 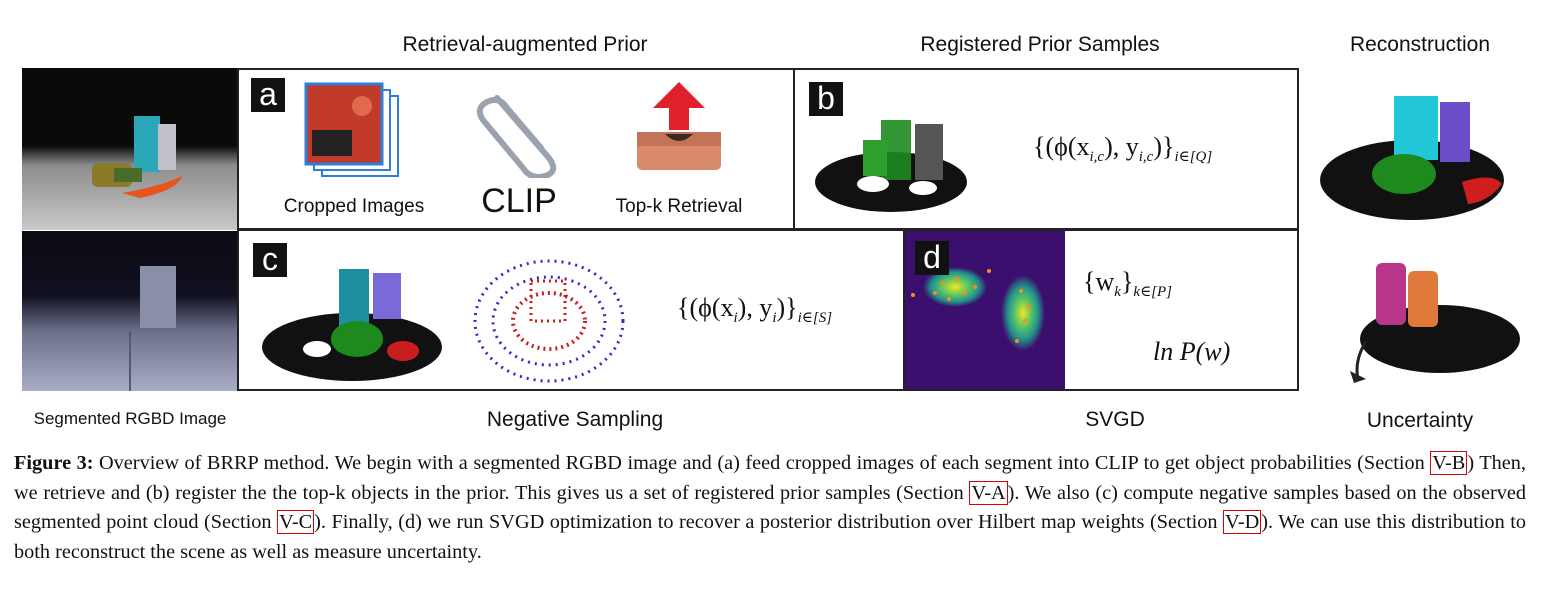 I want to click on label-segmented: Segmented RGBD Image, so click(x=130, y=418).